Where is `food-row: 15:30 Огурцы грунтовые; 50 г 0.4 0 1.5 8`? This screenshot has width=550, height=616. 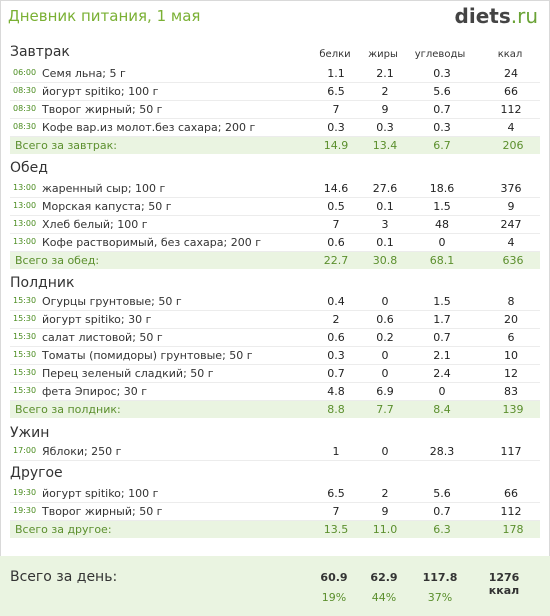 food-row: 15:30 Огурцы грунтовые; 50 г 0.4 0 1.5 8 is located at coordinates (275, 302).